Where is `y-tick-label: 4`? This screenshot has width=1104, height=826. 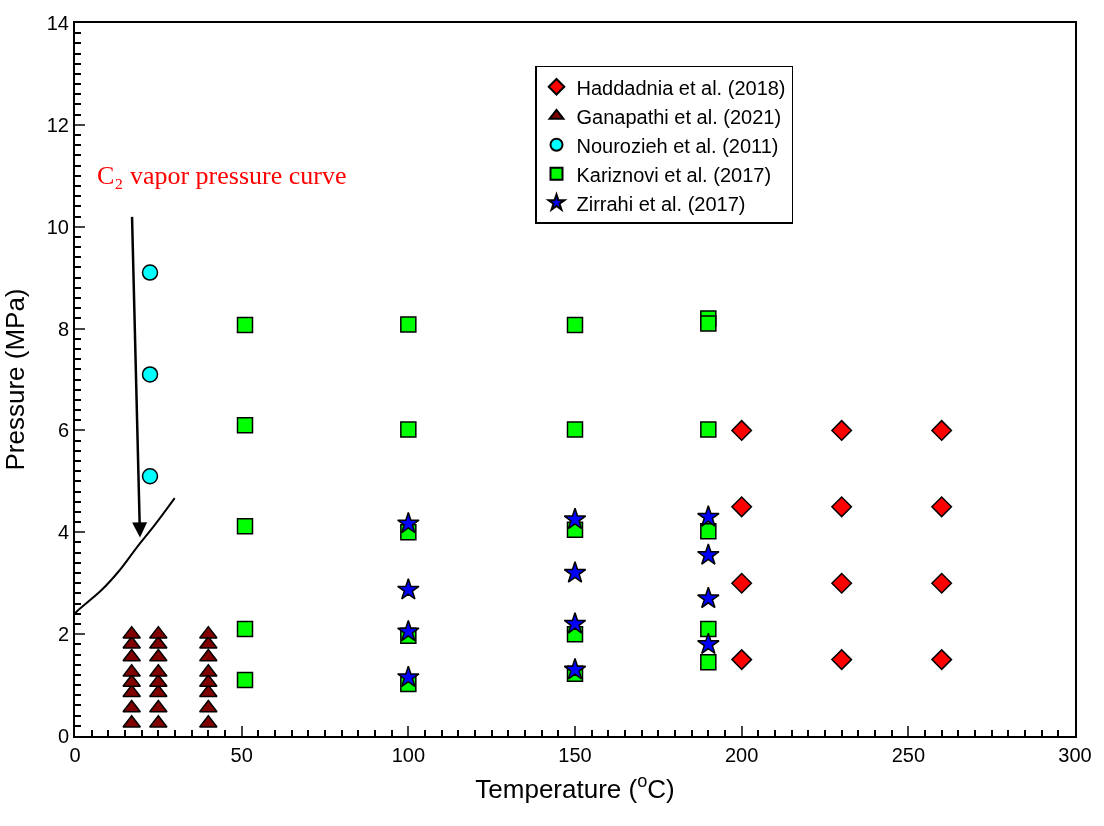 y-tick-label: 4 is located at coordinates (63, 532).